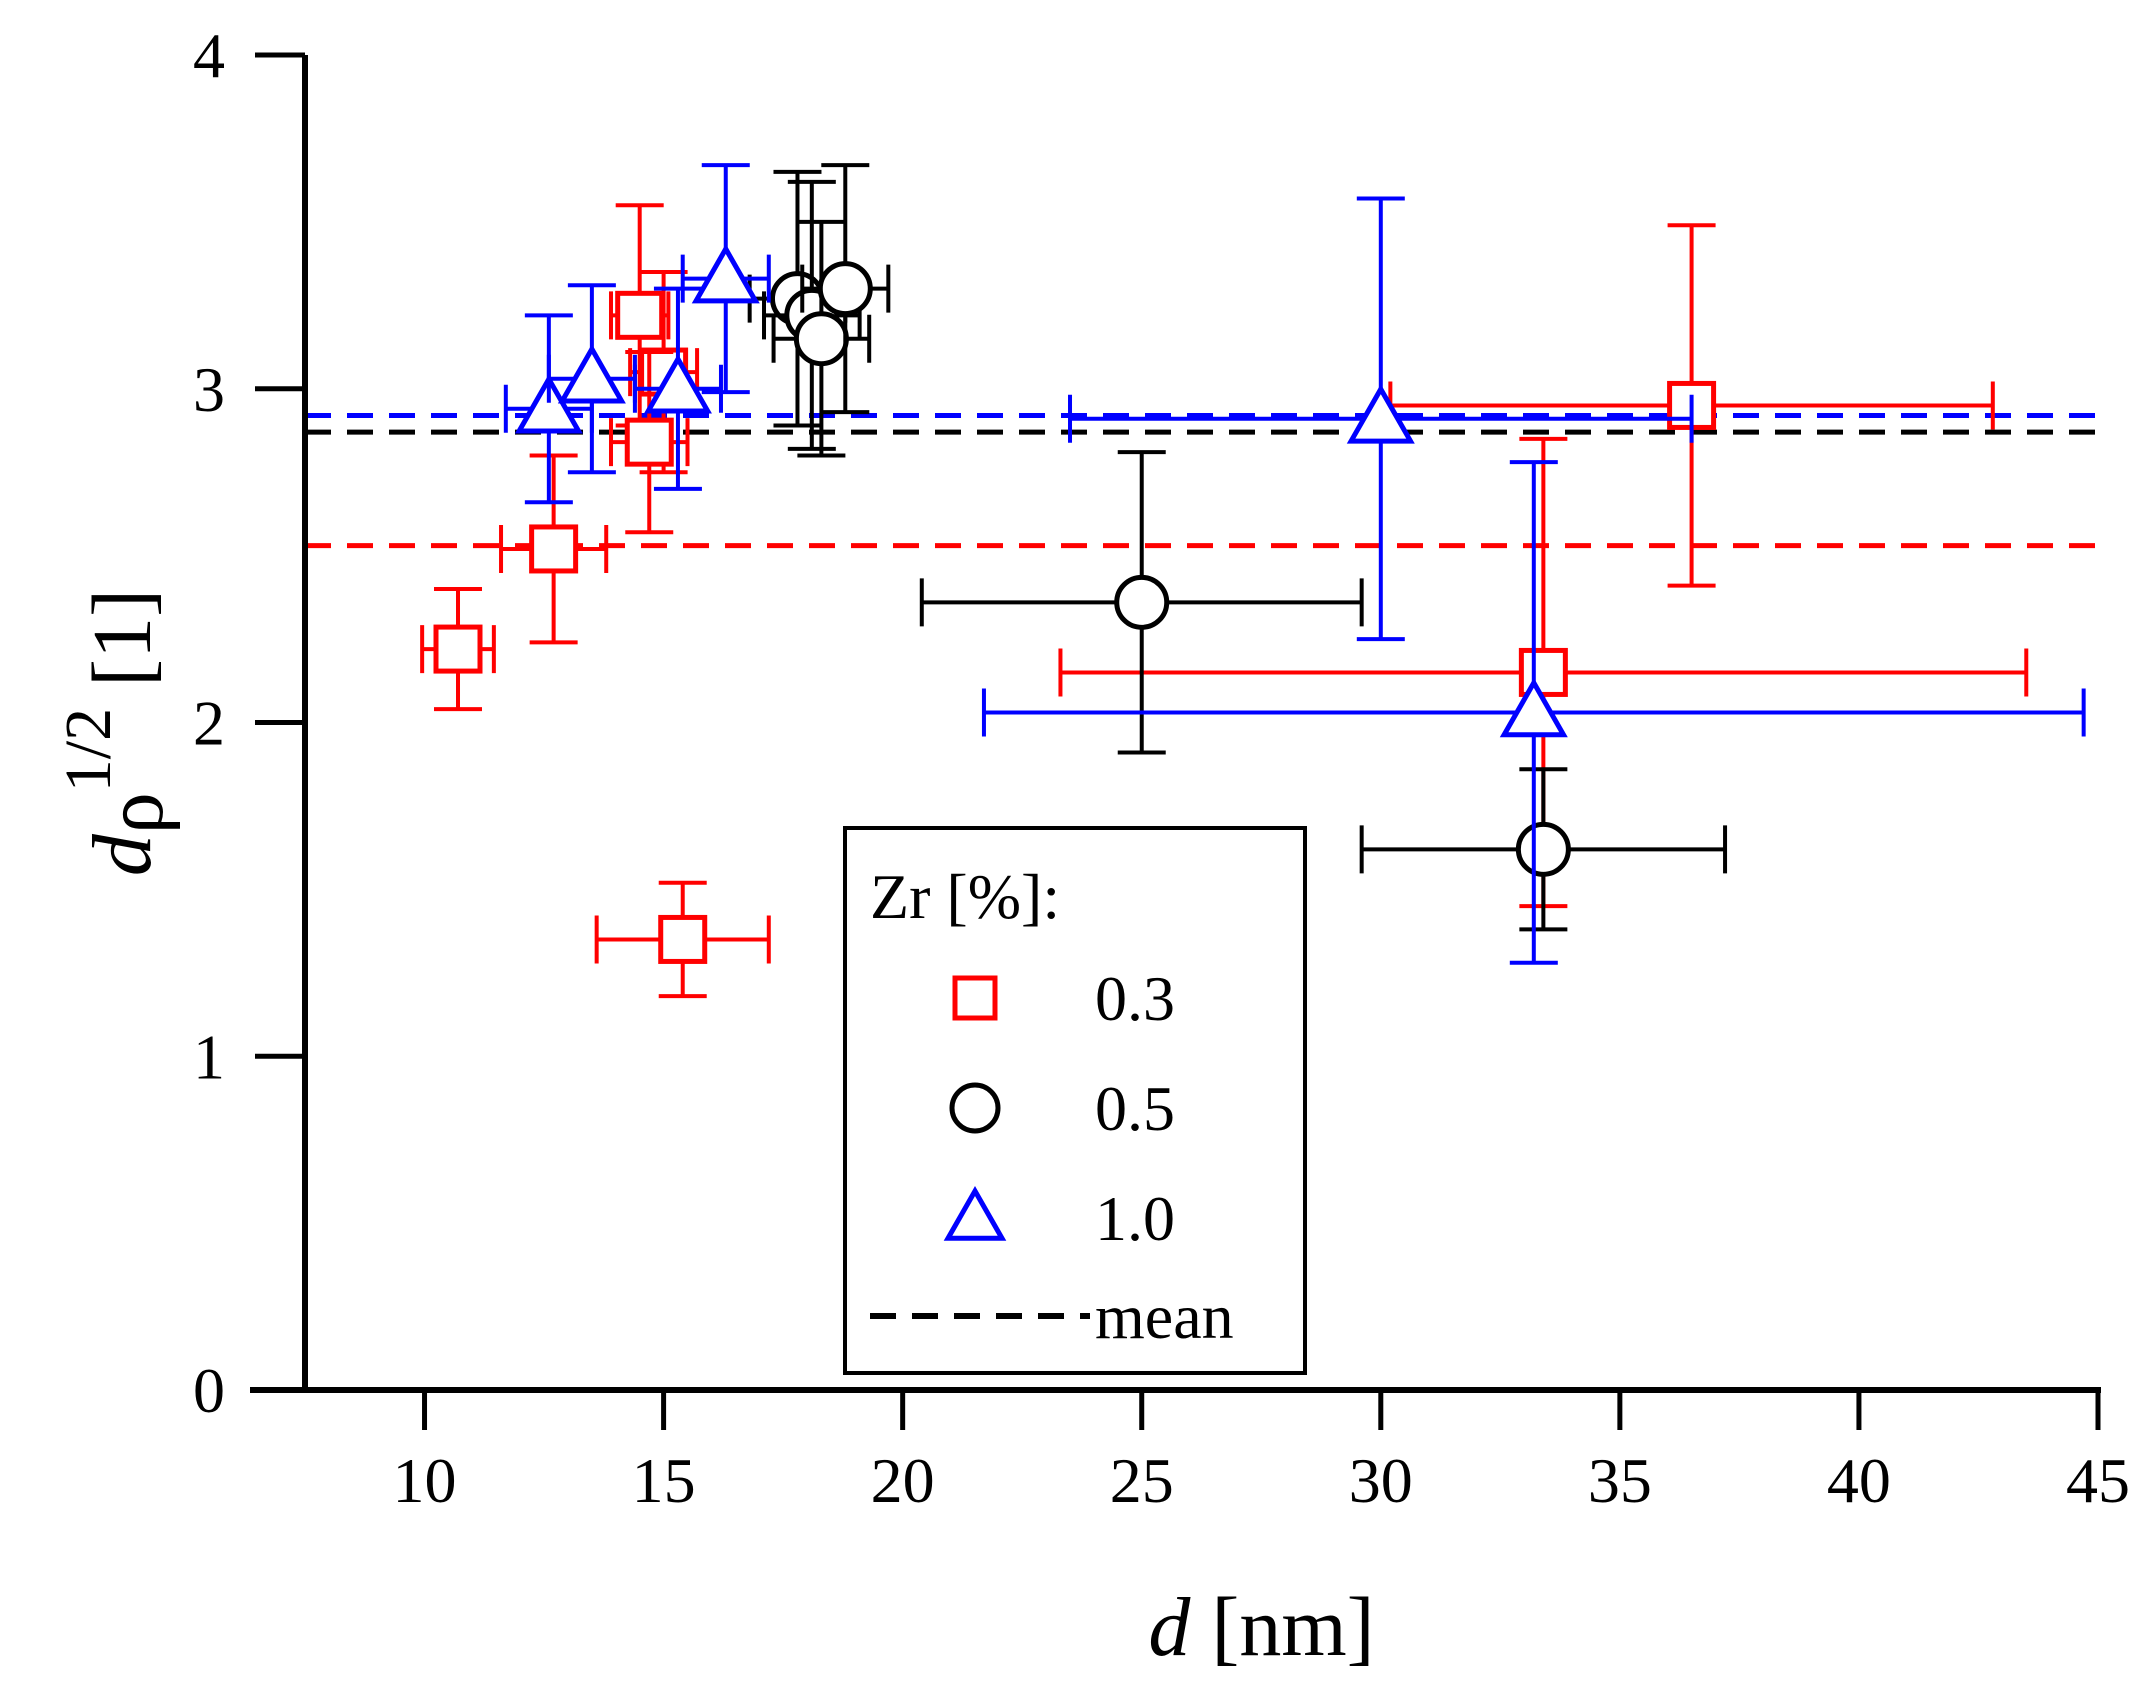  Describe the element at coordinates (1059, 1218) in the screenshot. I see `legend-item-1.0: 1.0` at that location.